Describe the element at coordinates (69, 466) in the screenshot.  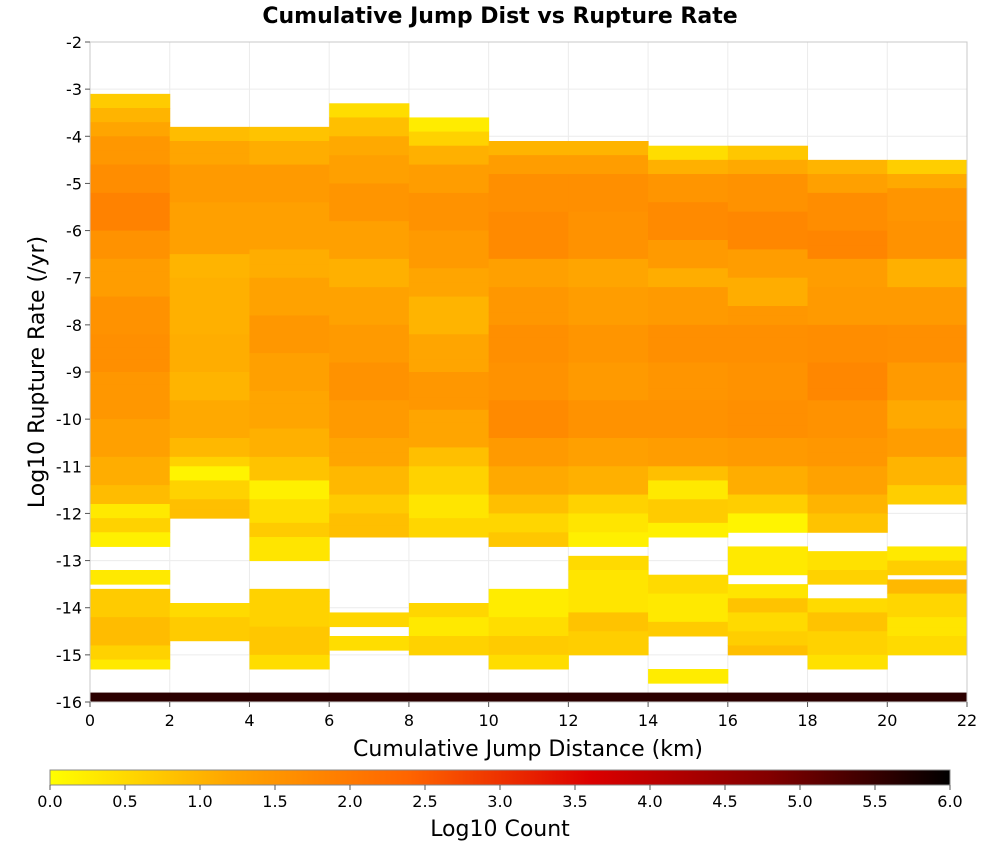
I see `y-tick-label: -11` at that location.